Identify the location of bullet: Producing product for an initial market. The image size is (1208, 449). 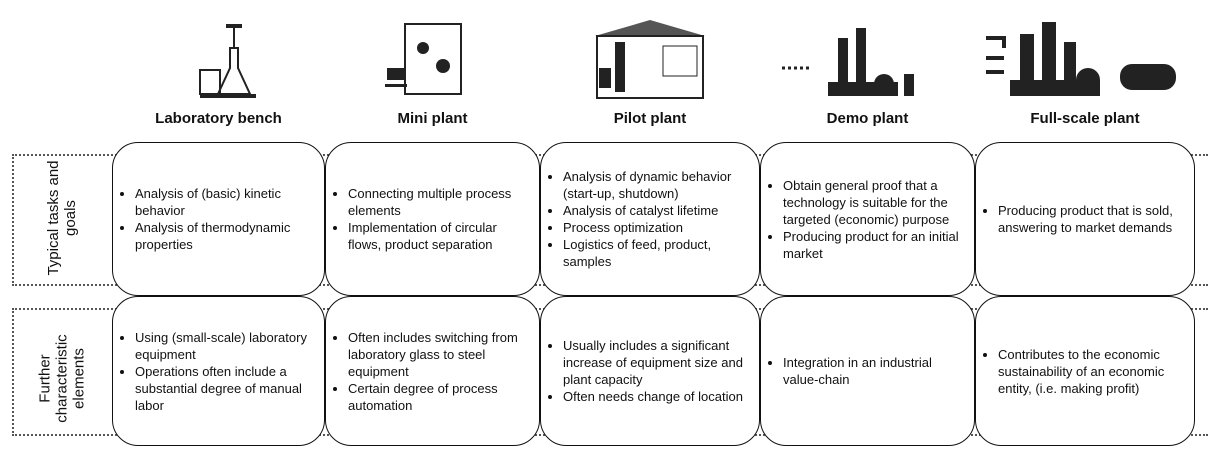
(874, 245).